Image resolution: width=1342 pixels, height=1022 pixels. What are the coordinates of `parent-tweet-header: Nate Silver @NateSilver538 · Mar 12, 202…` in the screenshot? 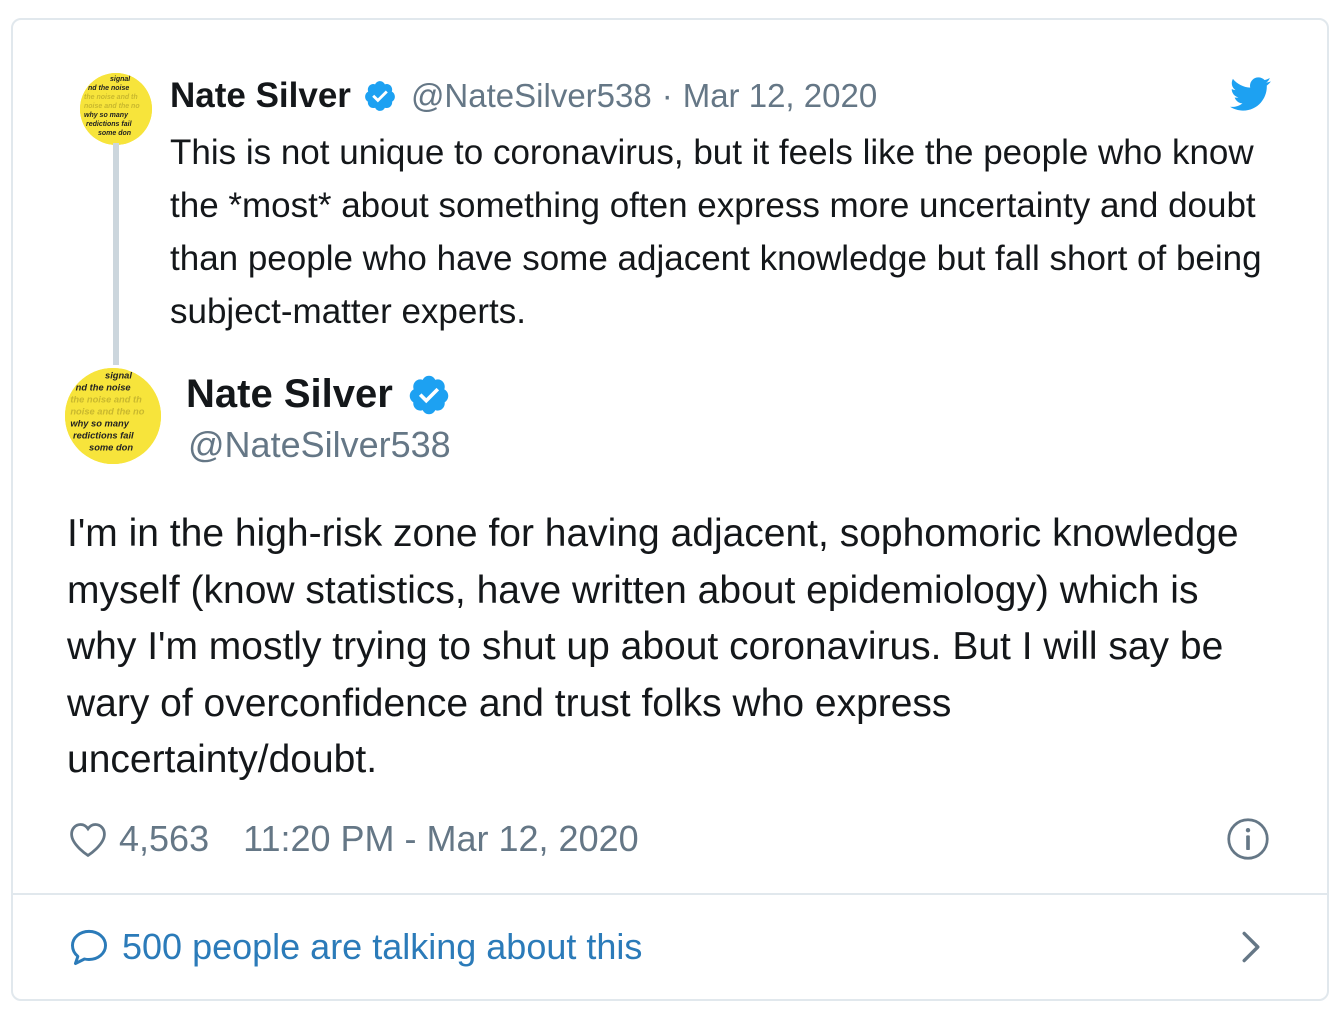 It's located at (523, 96).